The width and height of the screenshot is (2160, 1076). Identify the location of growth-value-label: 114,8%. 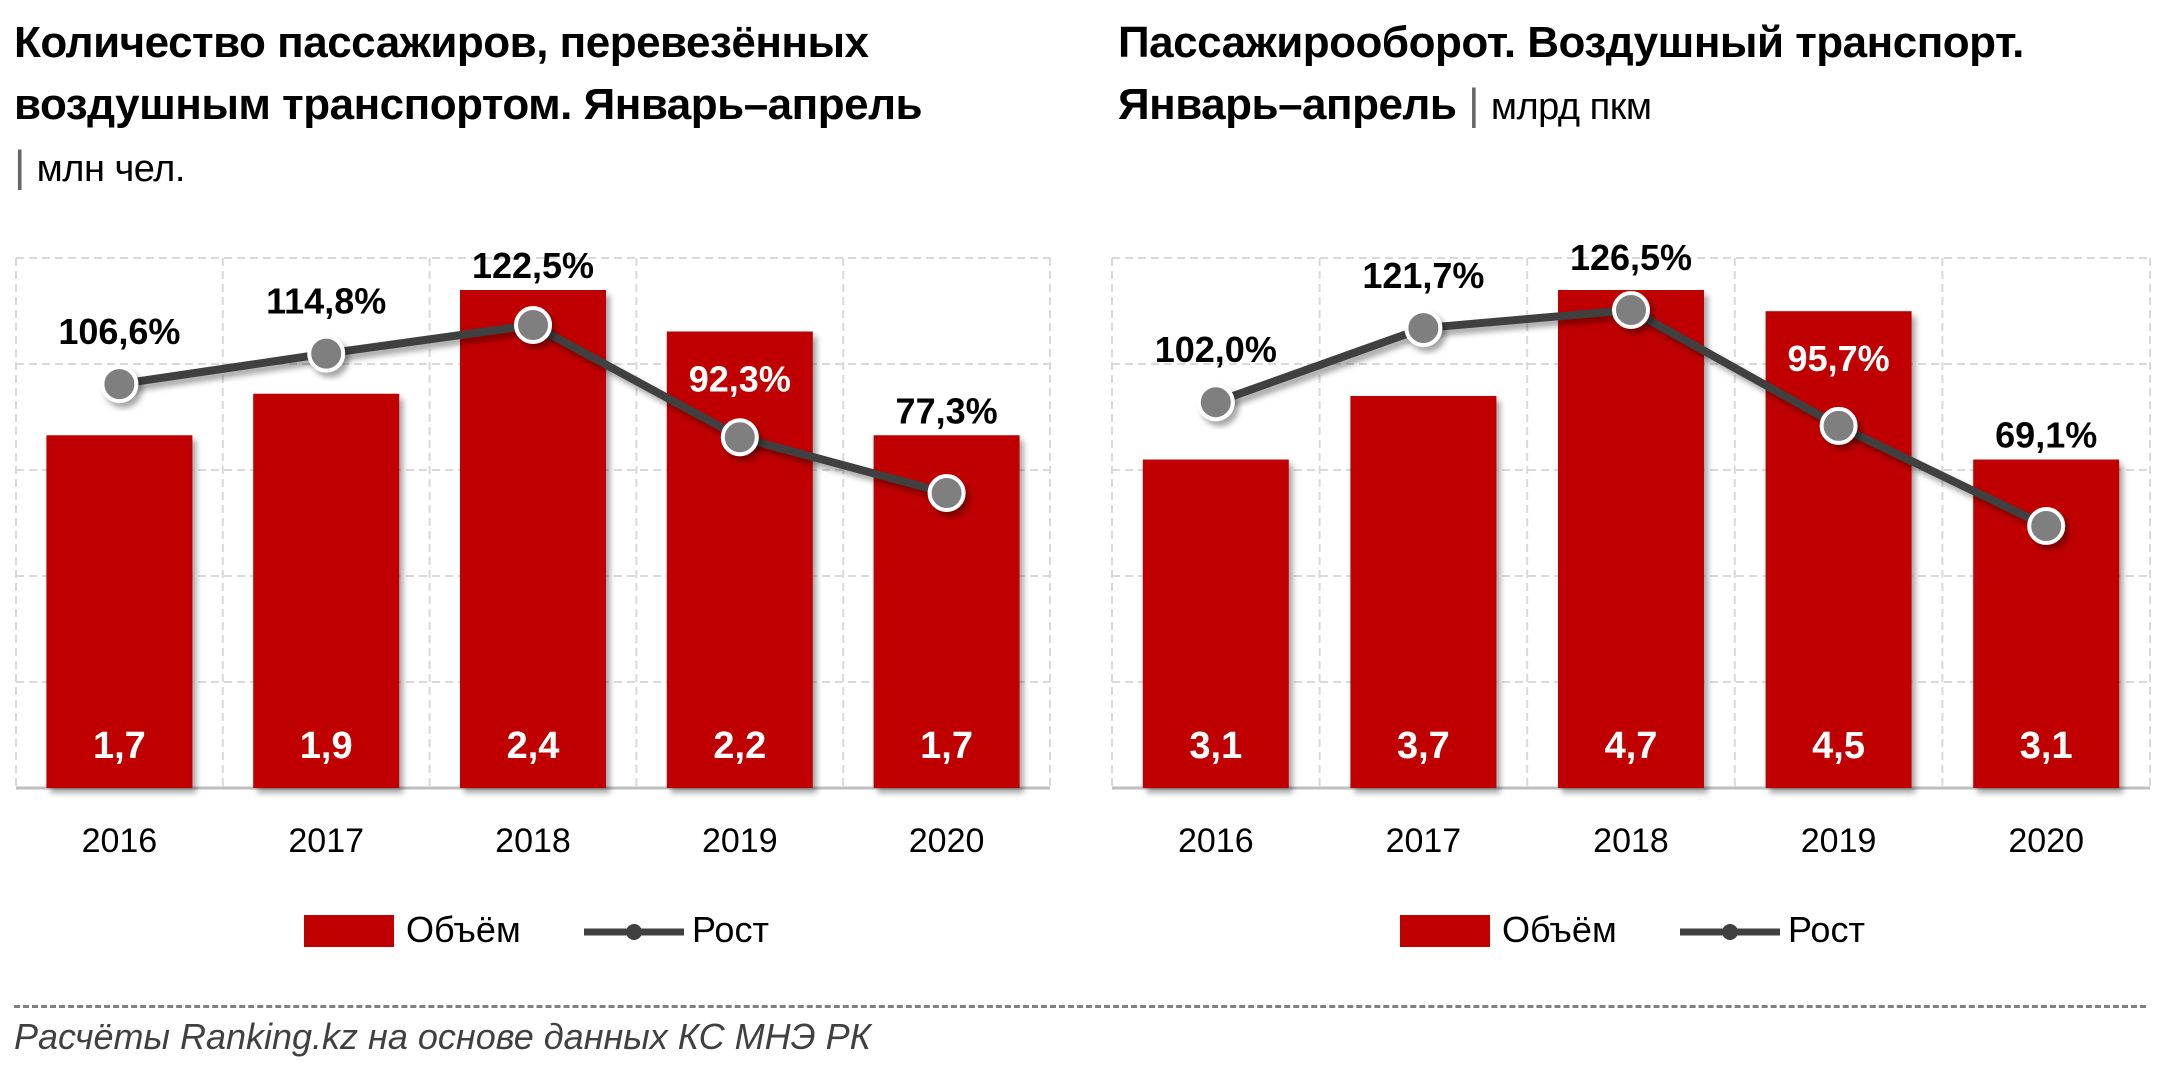
(326, 301).